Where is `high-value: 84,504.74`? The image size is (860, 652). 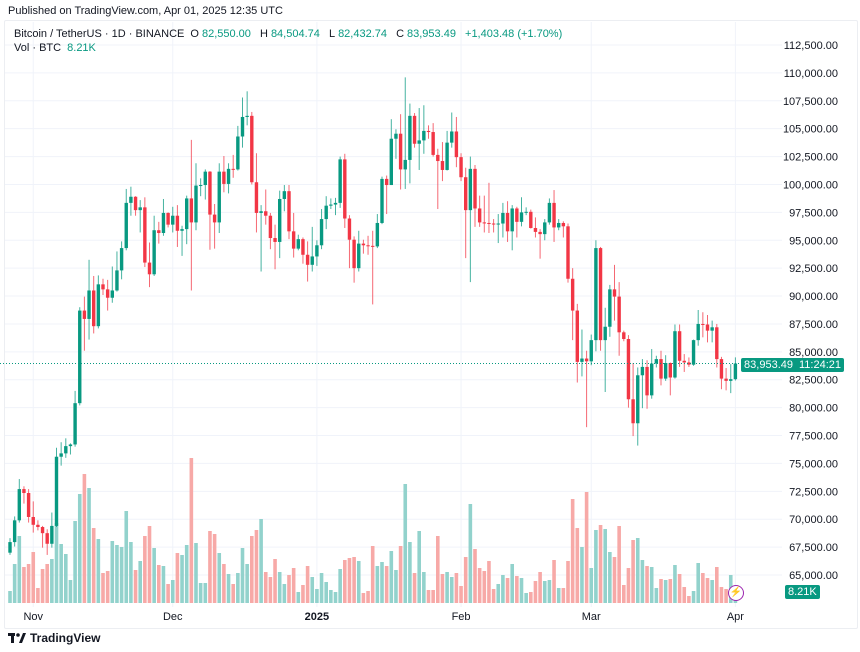 high-value: 84,504.74 is located at coordinates (295, 34).